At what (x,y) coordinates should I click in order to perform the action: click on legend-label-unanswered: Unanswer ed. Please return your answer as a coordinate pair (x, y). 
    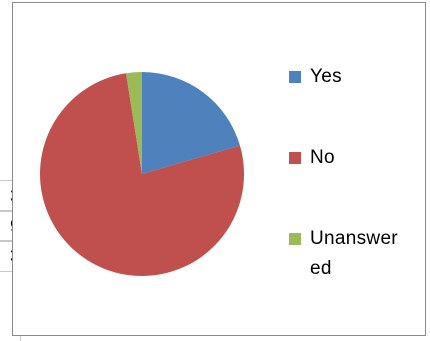
    Looking at the image, I should click on (354, 253).